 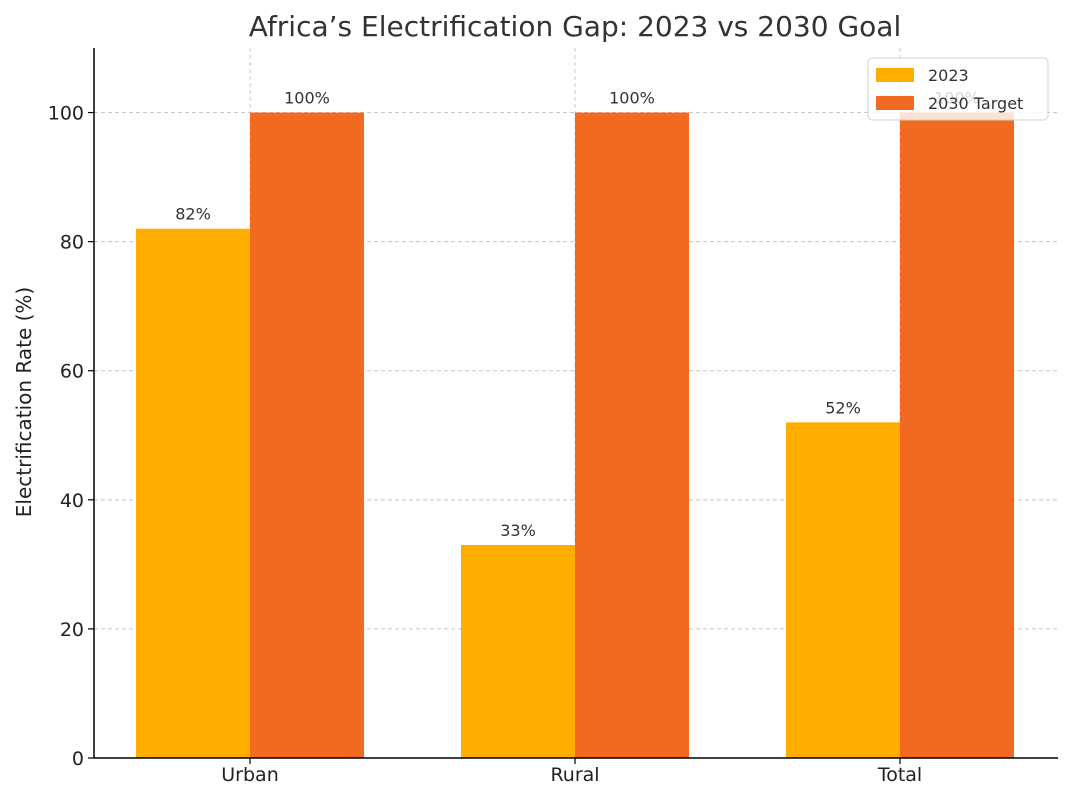 I want to click on bar-2030-target-rural, so click(x=632, y=435).